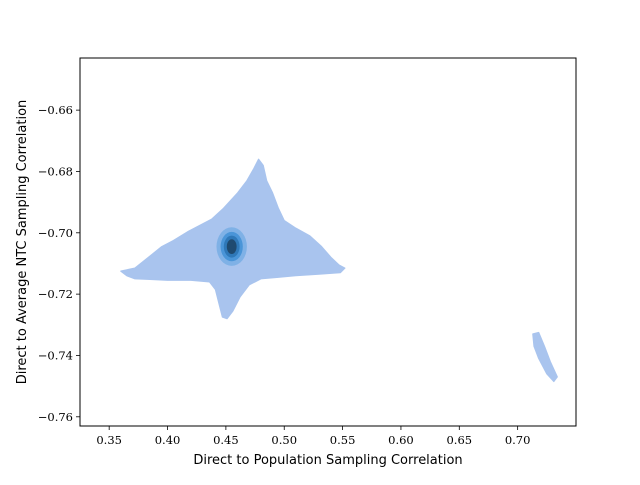 Image resolution: width=640 pixels, height=485 pixels. I want to click on x-tick-label: 0.35, so click(109, 440).